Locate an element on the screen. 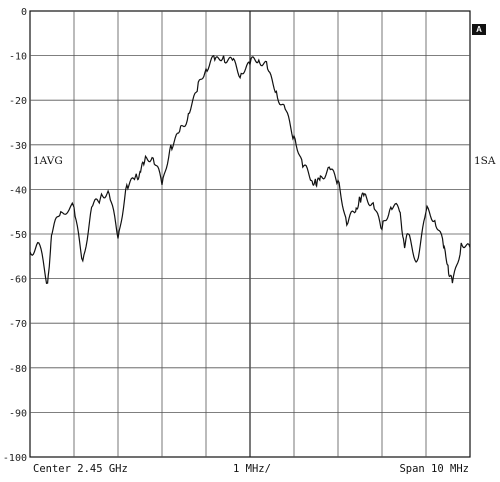 This screenshot has height=482, width=500. center-frequency-label: Center 2.45 GHz is located at coordinates (80, 469).